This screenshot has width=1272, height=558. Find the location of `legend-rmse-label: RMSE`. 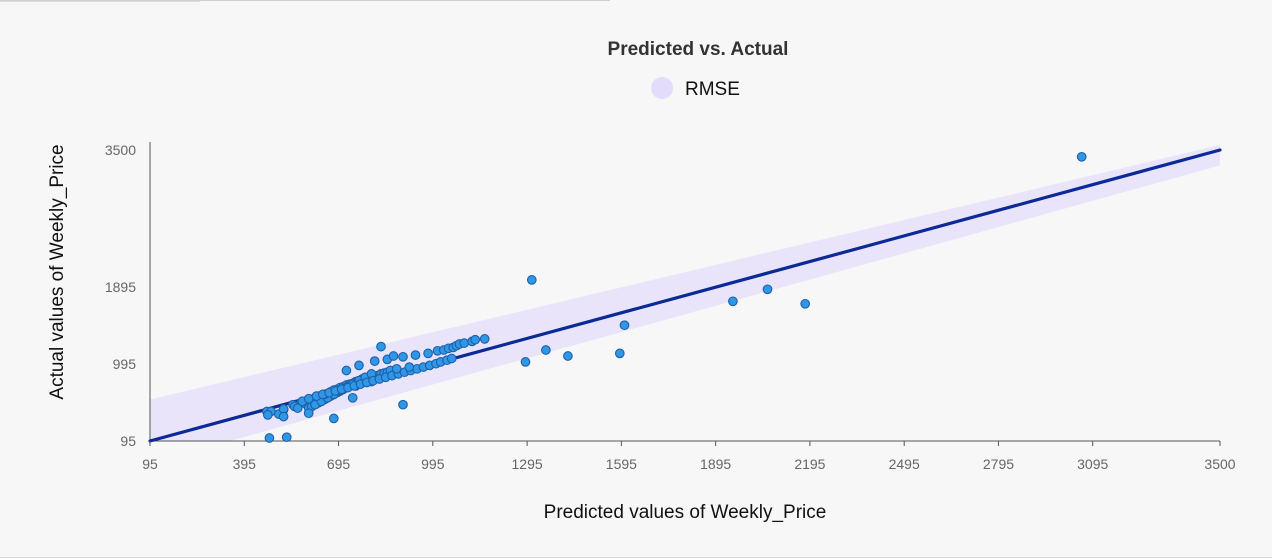

legend-rmse-label: RMSE is located at coordinates (712, 89).